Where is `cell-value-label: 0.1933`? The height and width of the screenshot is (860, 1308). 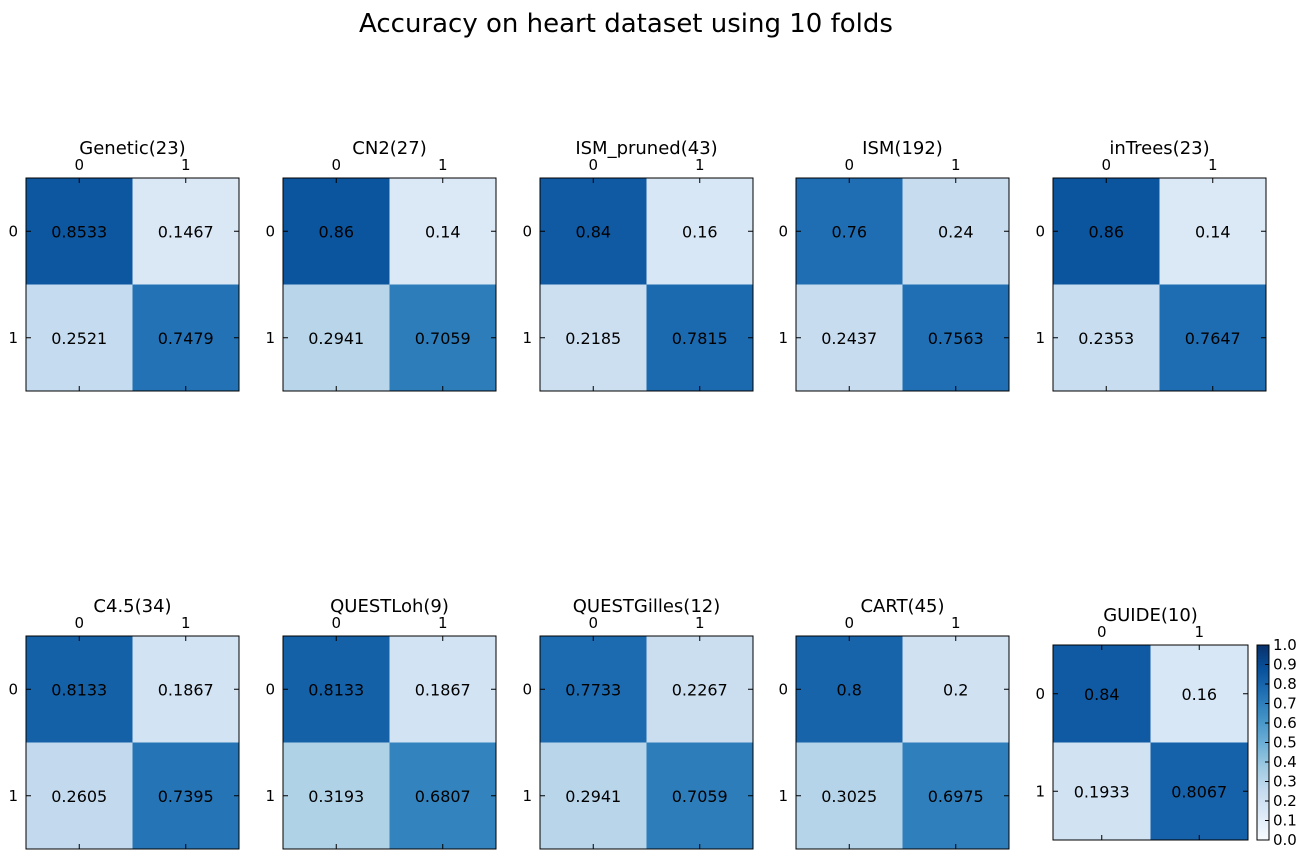
cell-value-label: 0.1933 is located at coordinates (1102, 791).